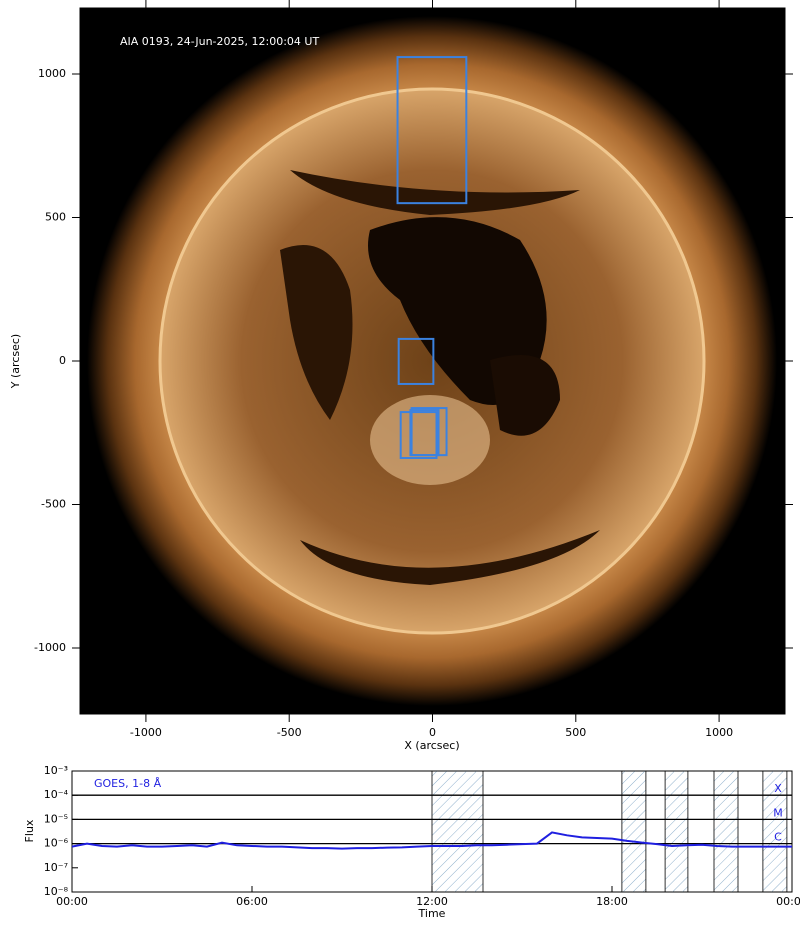  What do you see at coordinates (289, 732) in the screenshot?
I see `x-tick-label: -500` at bounding box center [289, 732].